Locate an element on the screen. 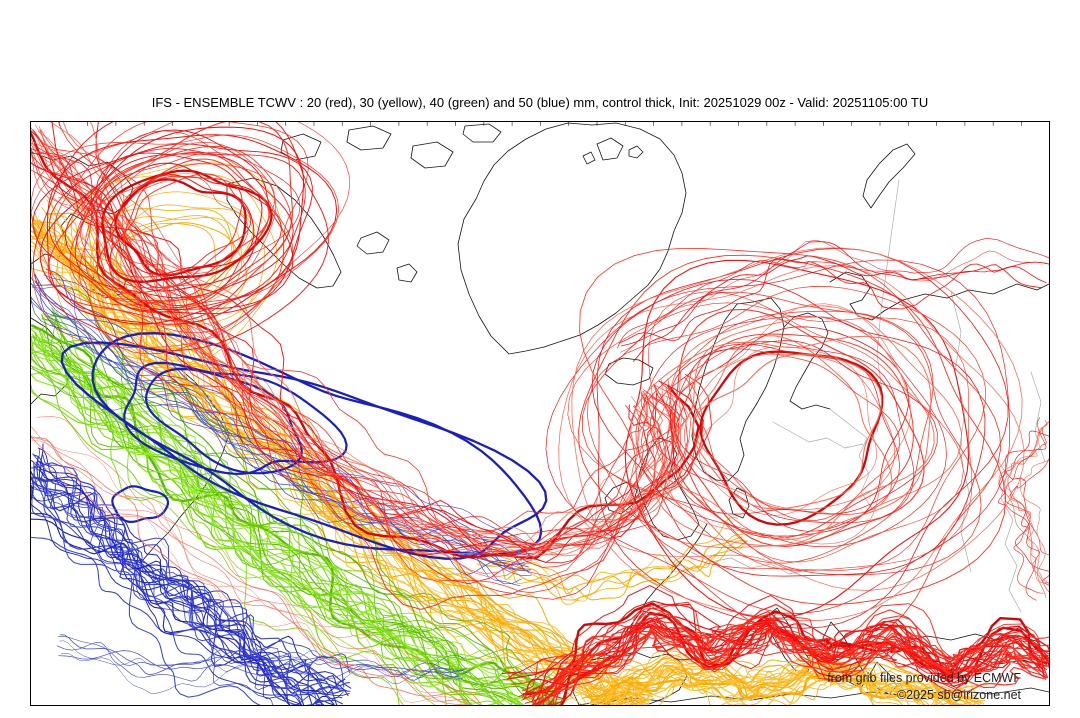 This screenshot has height=718, width=1080. attribution-source: from grib files provided by ECMWF is located at coordinates (924, 678).